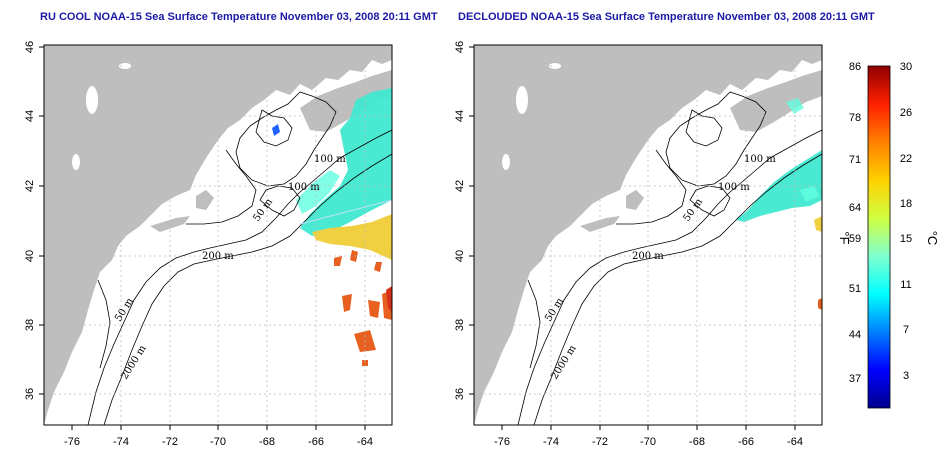 The width and height of the screenshot is (950, 475). I want to click on fahrenheit-tick-label: 59, so click(855, 239).